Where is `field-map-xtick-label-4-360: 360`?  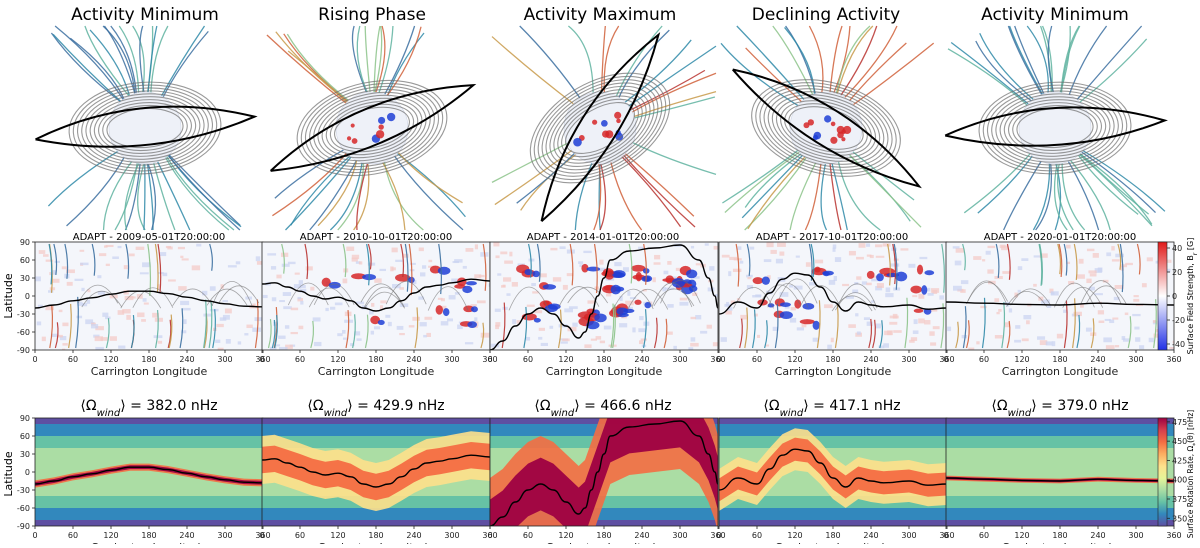
field-map-xtick-label-4-360: 360 is located at coordinates (946, 359).